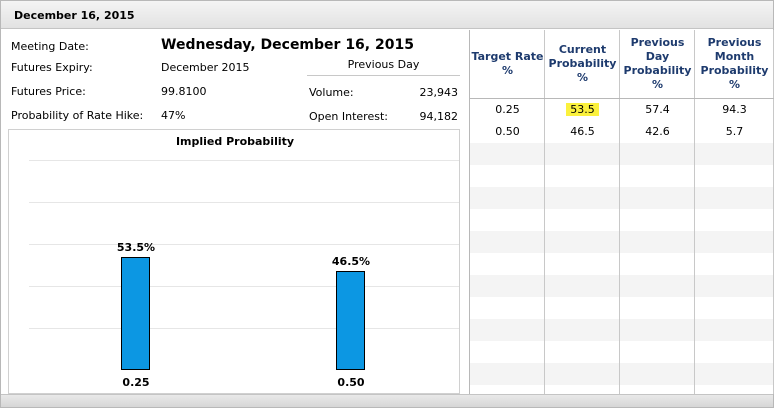 This screenshot has width=774, height=408. What do you see at coordinates (348, 116) in the screenshot?
I see `open-interest-label: Open Interest:` at bounding box center [348, 116].